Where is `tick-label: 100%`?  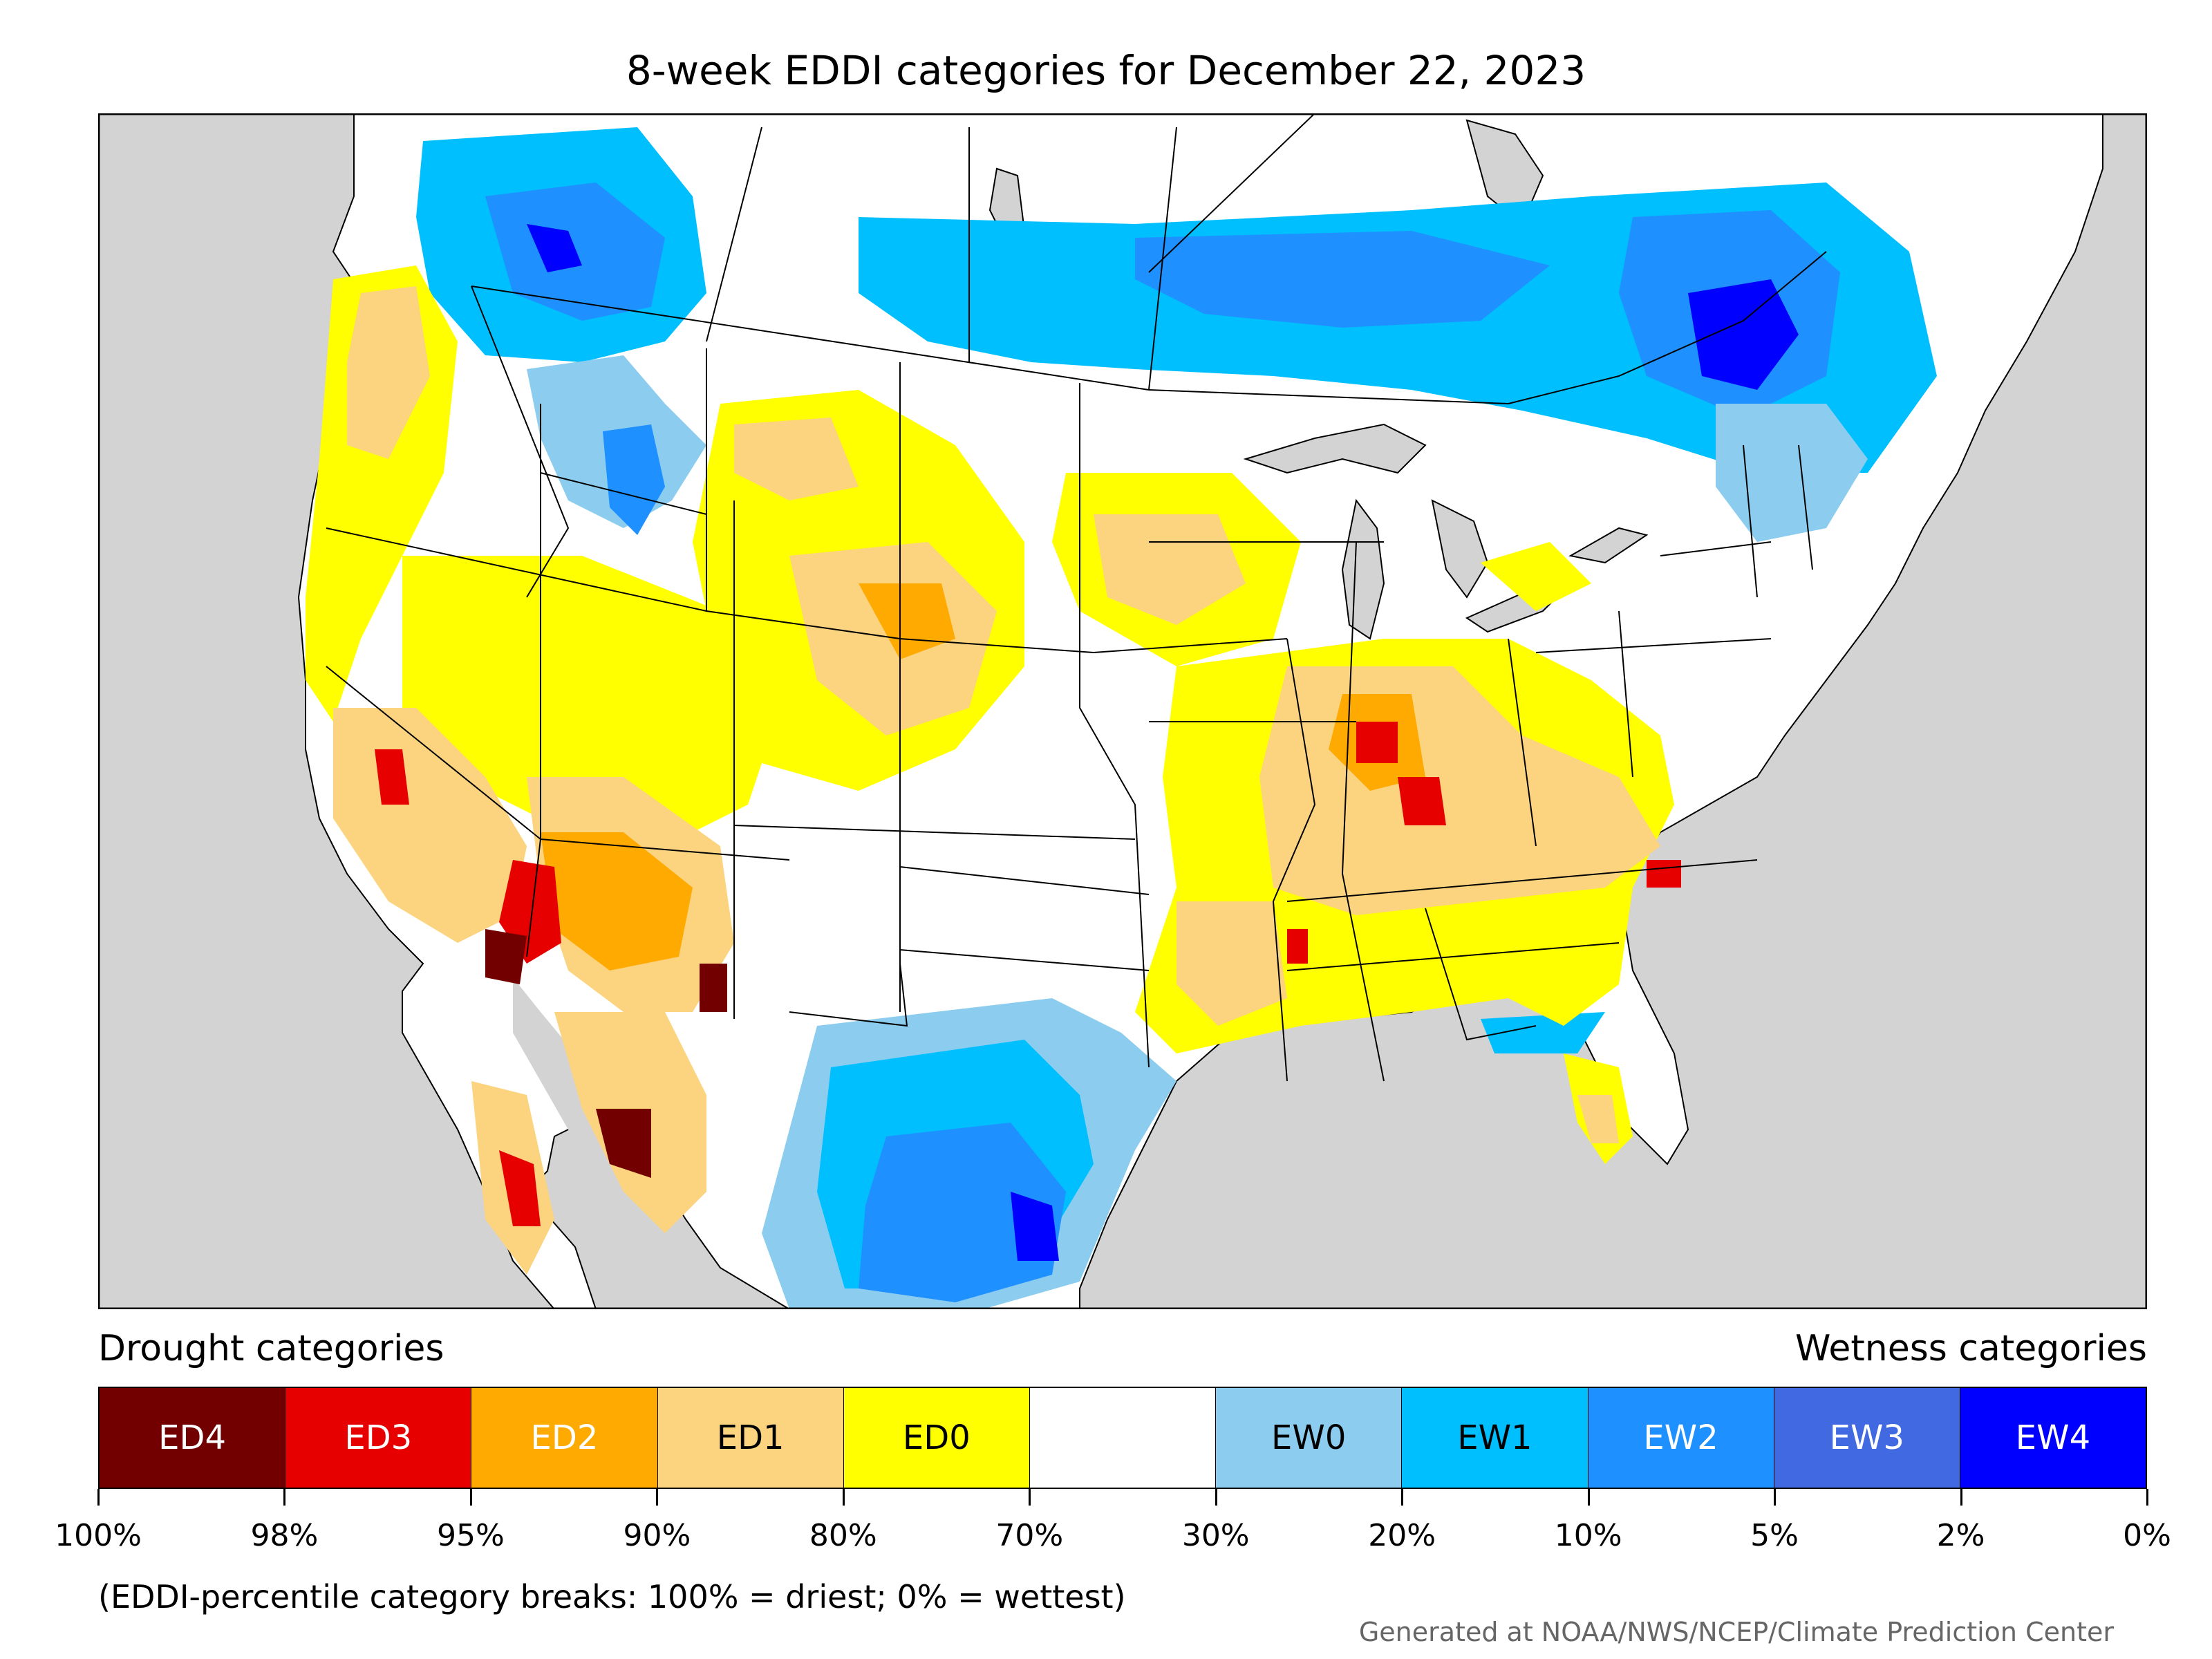 tick-label: 100% is located at coordinates (99, 1535).